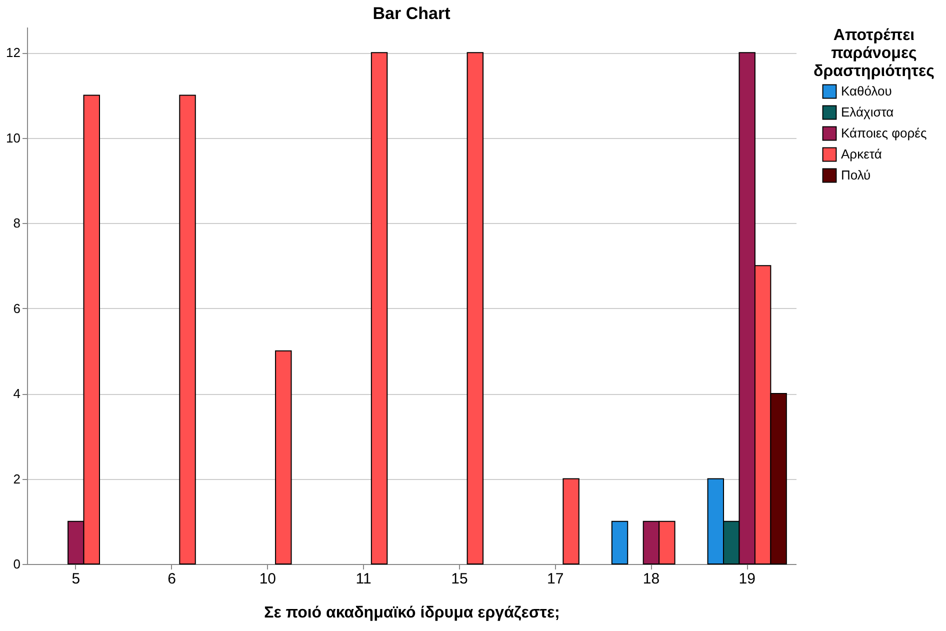 The image size is (946, 631). Describe the element at coordinates (16, 308) in the screenshot. I see `y-tick-label: 6` at that location.